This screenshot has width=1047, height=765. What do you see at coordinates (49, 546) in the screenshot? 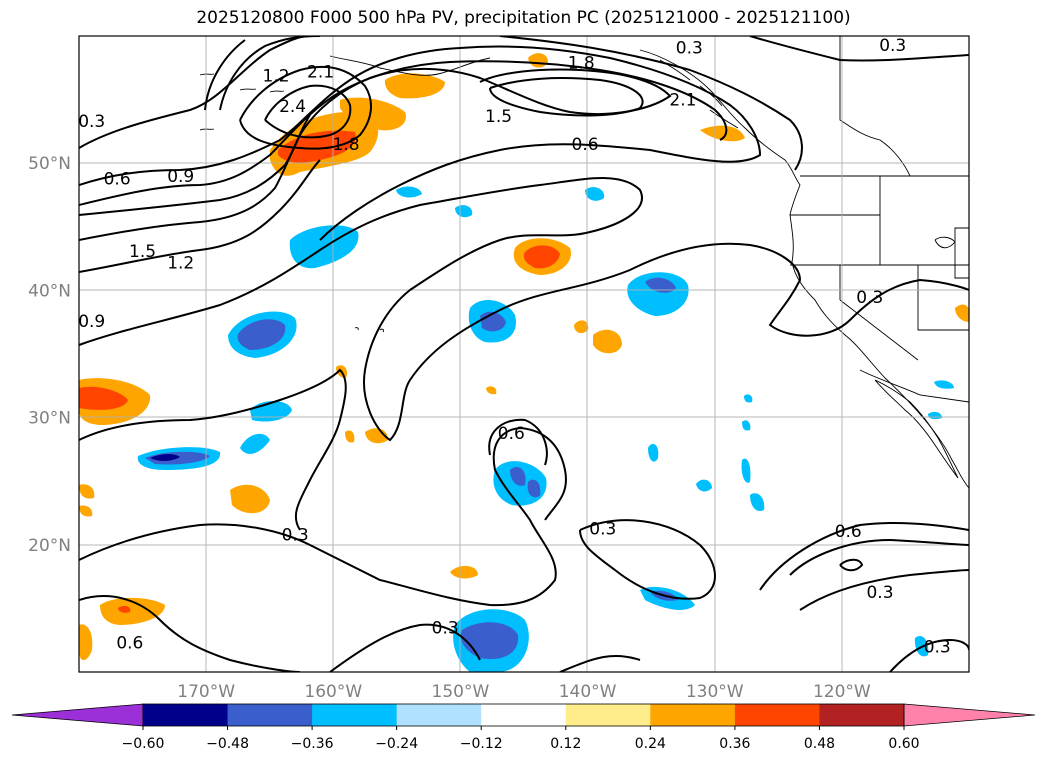
I see `lat-tick-label: 20°N` at bounding box center [49, 546].